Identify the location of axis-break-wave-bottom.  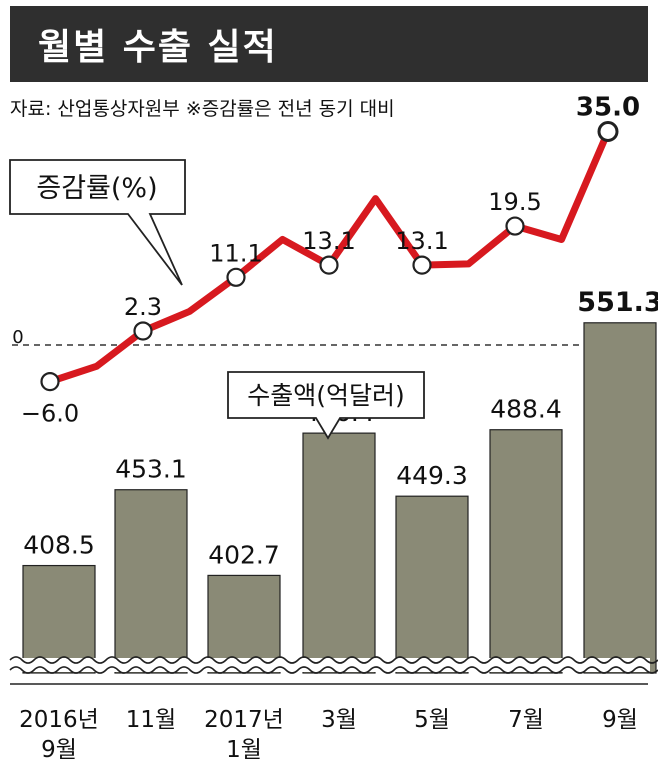
(333, 670).